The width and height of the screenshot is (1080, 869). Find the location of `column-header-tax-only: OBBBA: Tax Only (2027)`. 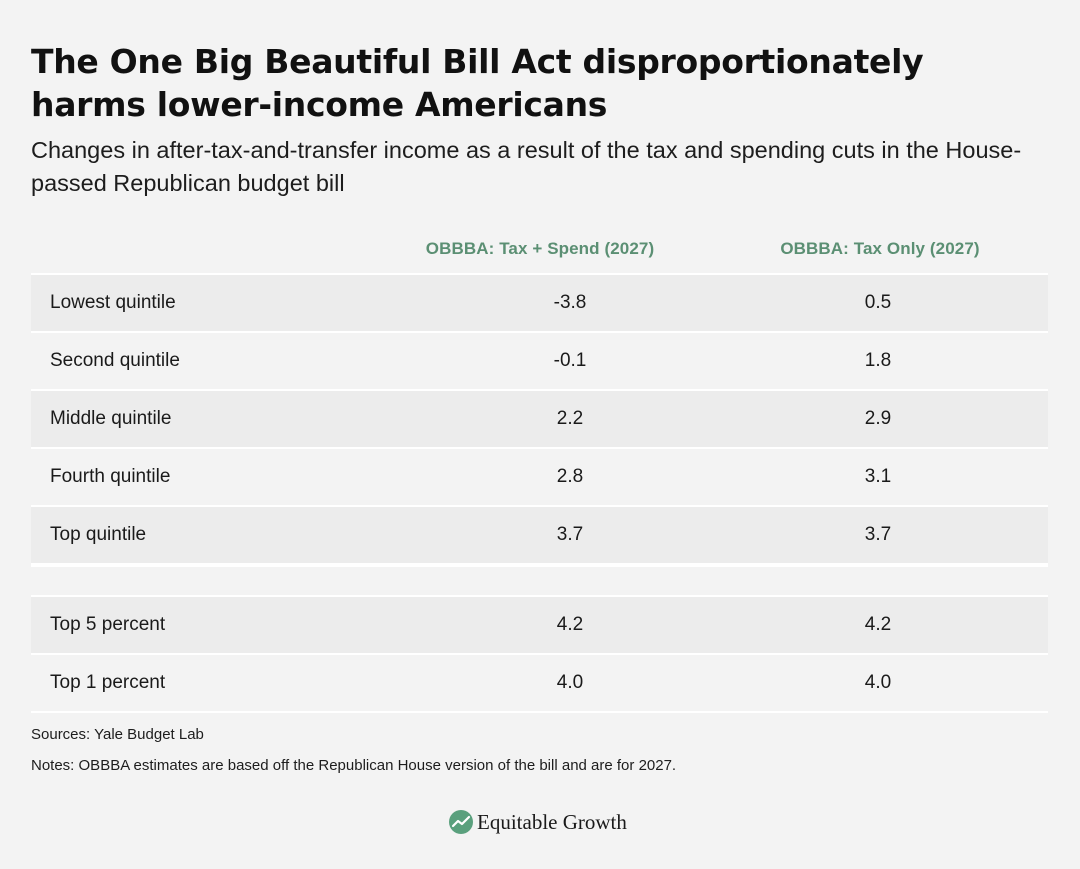

column-header-tax-only: OBBBA: Tax Only (2027) is located at coordinates (880, 248).